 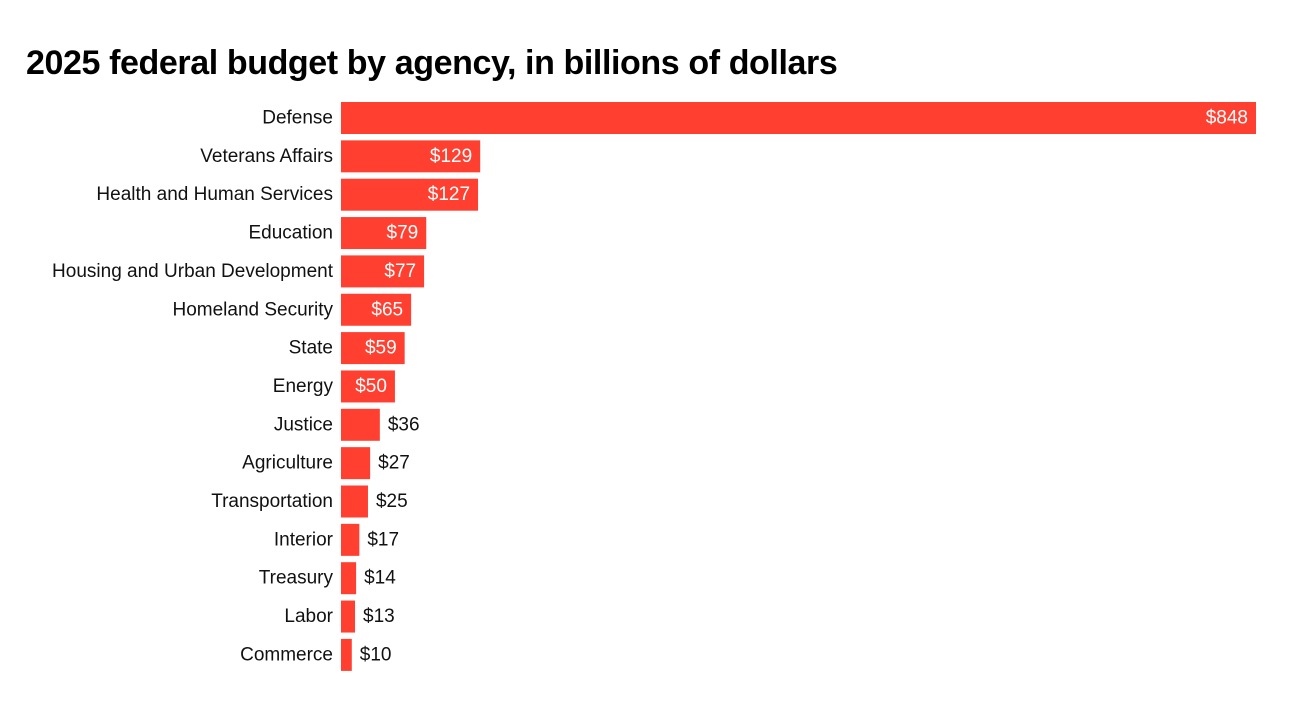 What do you see at coordinates (303, 424) in the screenshot?
I see `category-label: Justice` at bounding box center [303, 424].